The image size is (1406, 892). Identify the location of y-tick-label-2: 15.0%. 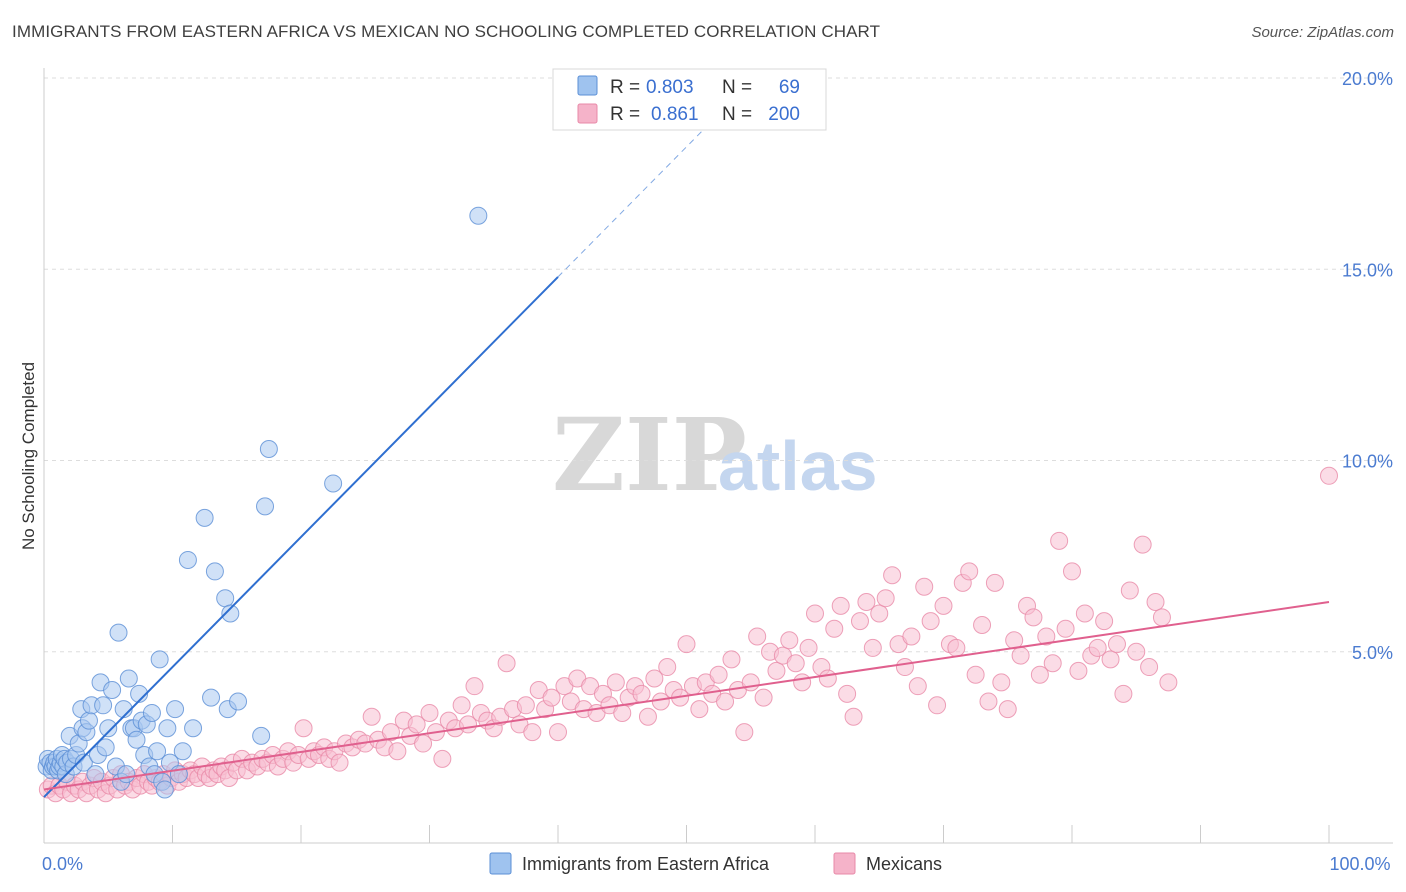
(1367, 270).